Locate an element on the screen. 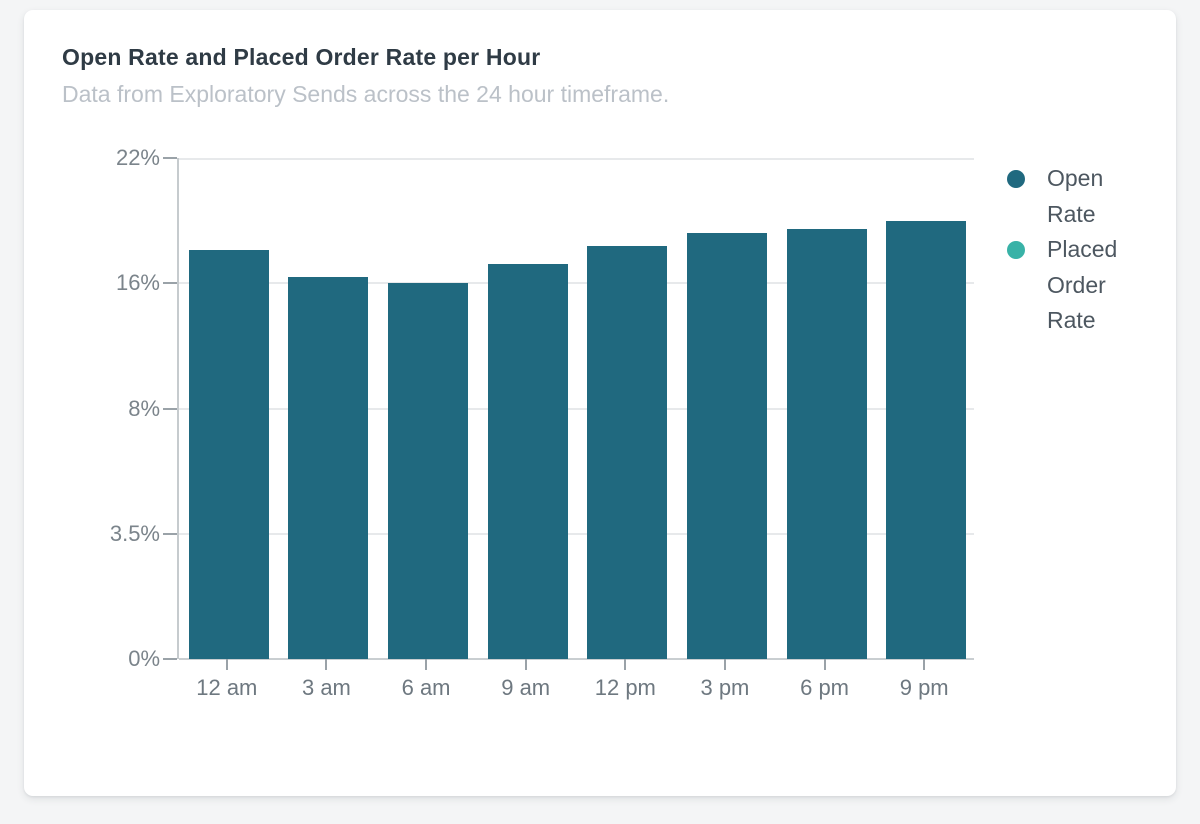 This screenshot has width=1200, height=824. bar-9pm is located at coordinates (926, 439).